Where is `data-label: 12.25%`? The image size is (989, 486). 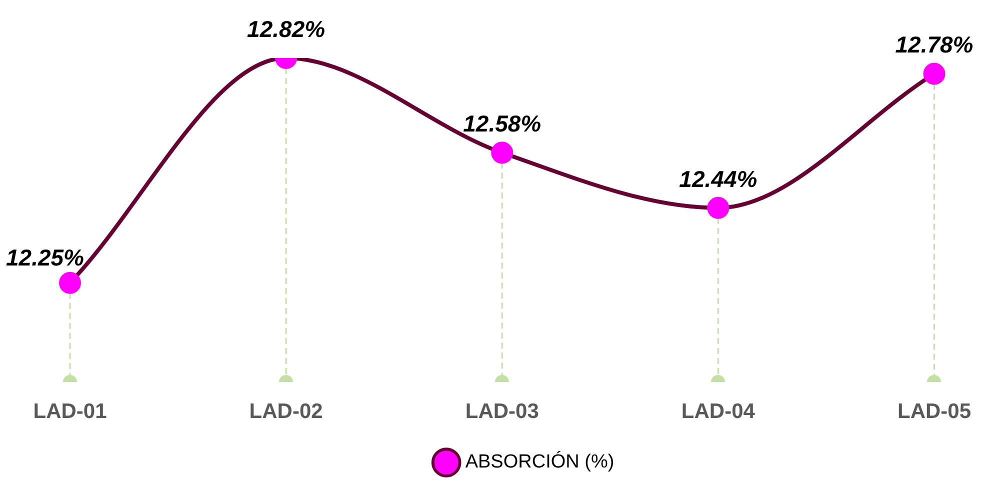
data-label: 12.25% is located at coordinates (45, 257).